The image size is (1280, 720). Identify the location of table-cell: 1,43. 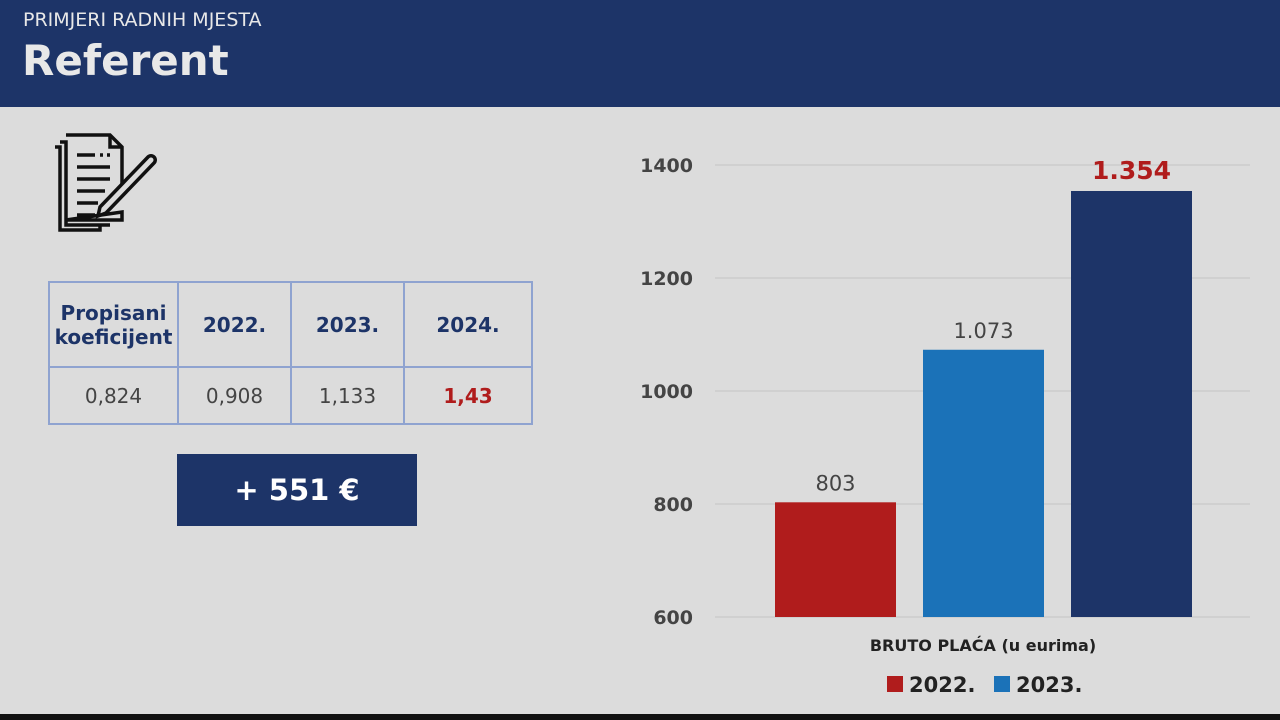
(468, 395).